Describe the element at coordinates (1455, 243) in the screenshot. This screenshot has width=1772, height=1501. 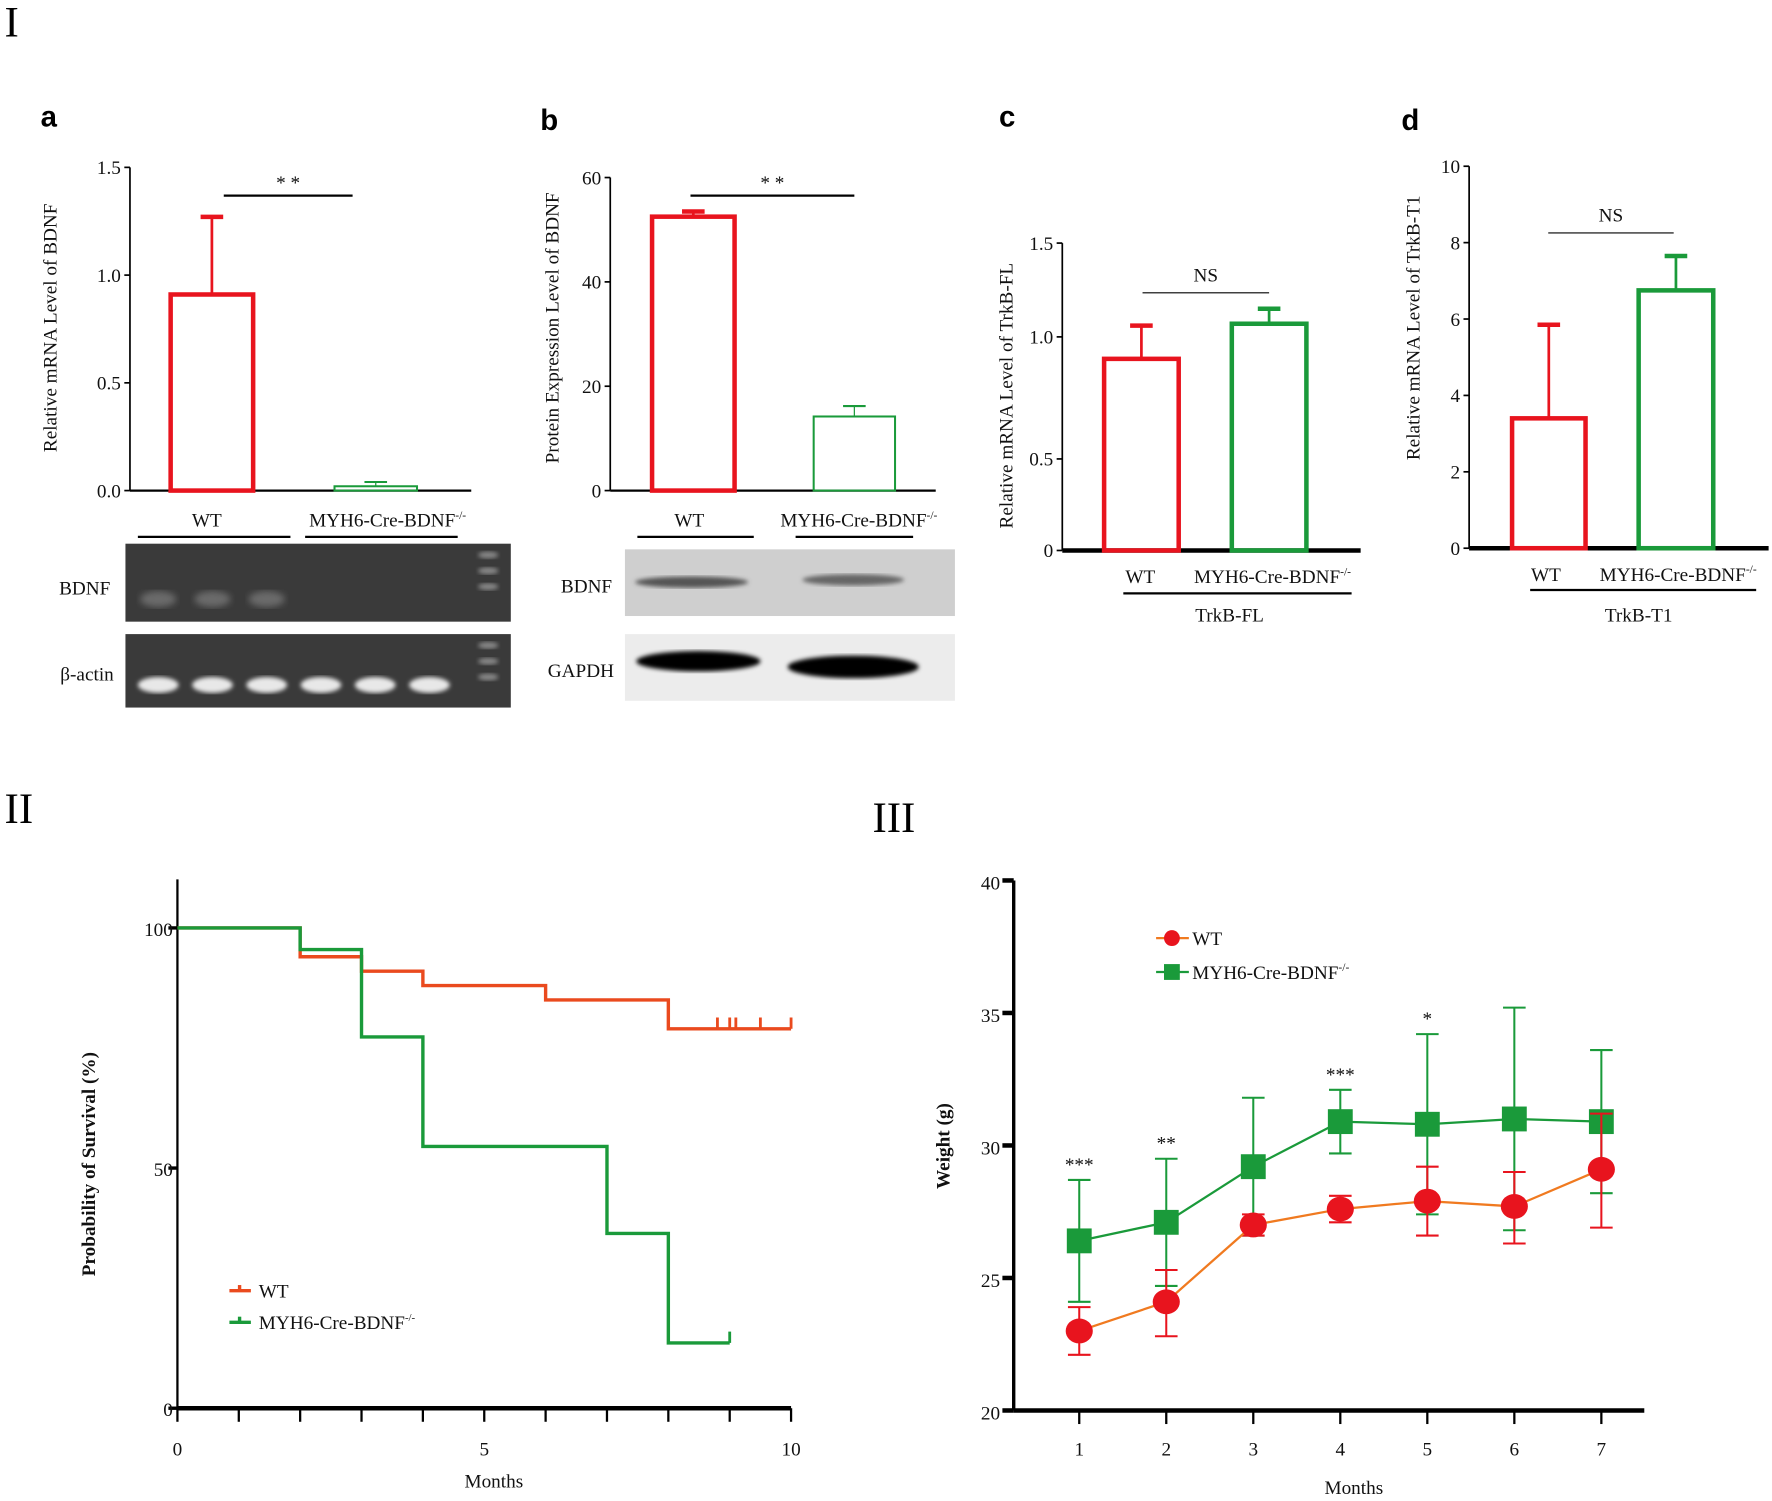
I see `y-tick-label-d: 8` at that location.